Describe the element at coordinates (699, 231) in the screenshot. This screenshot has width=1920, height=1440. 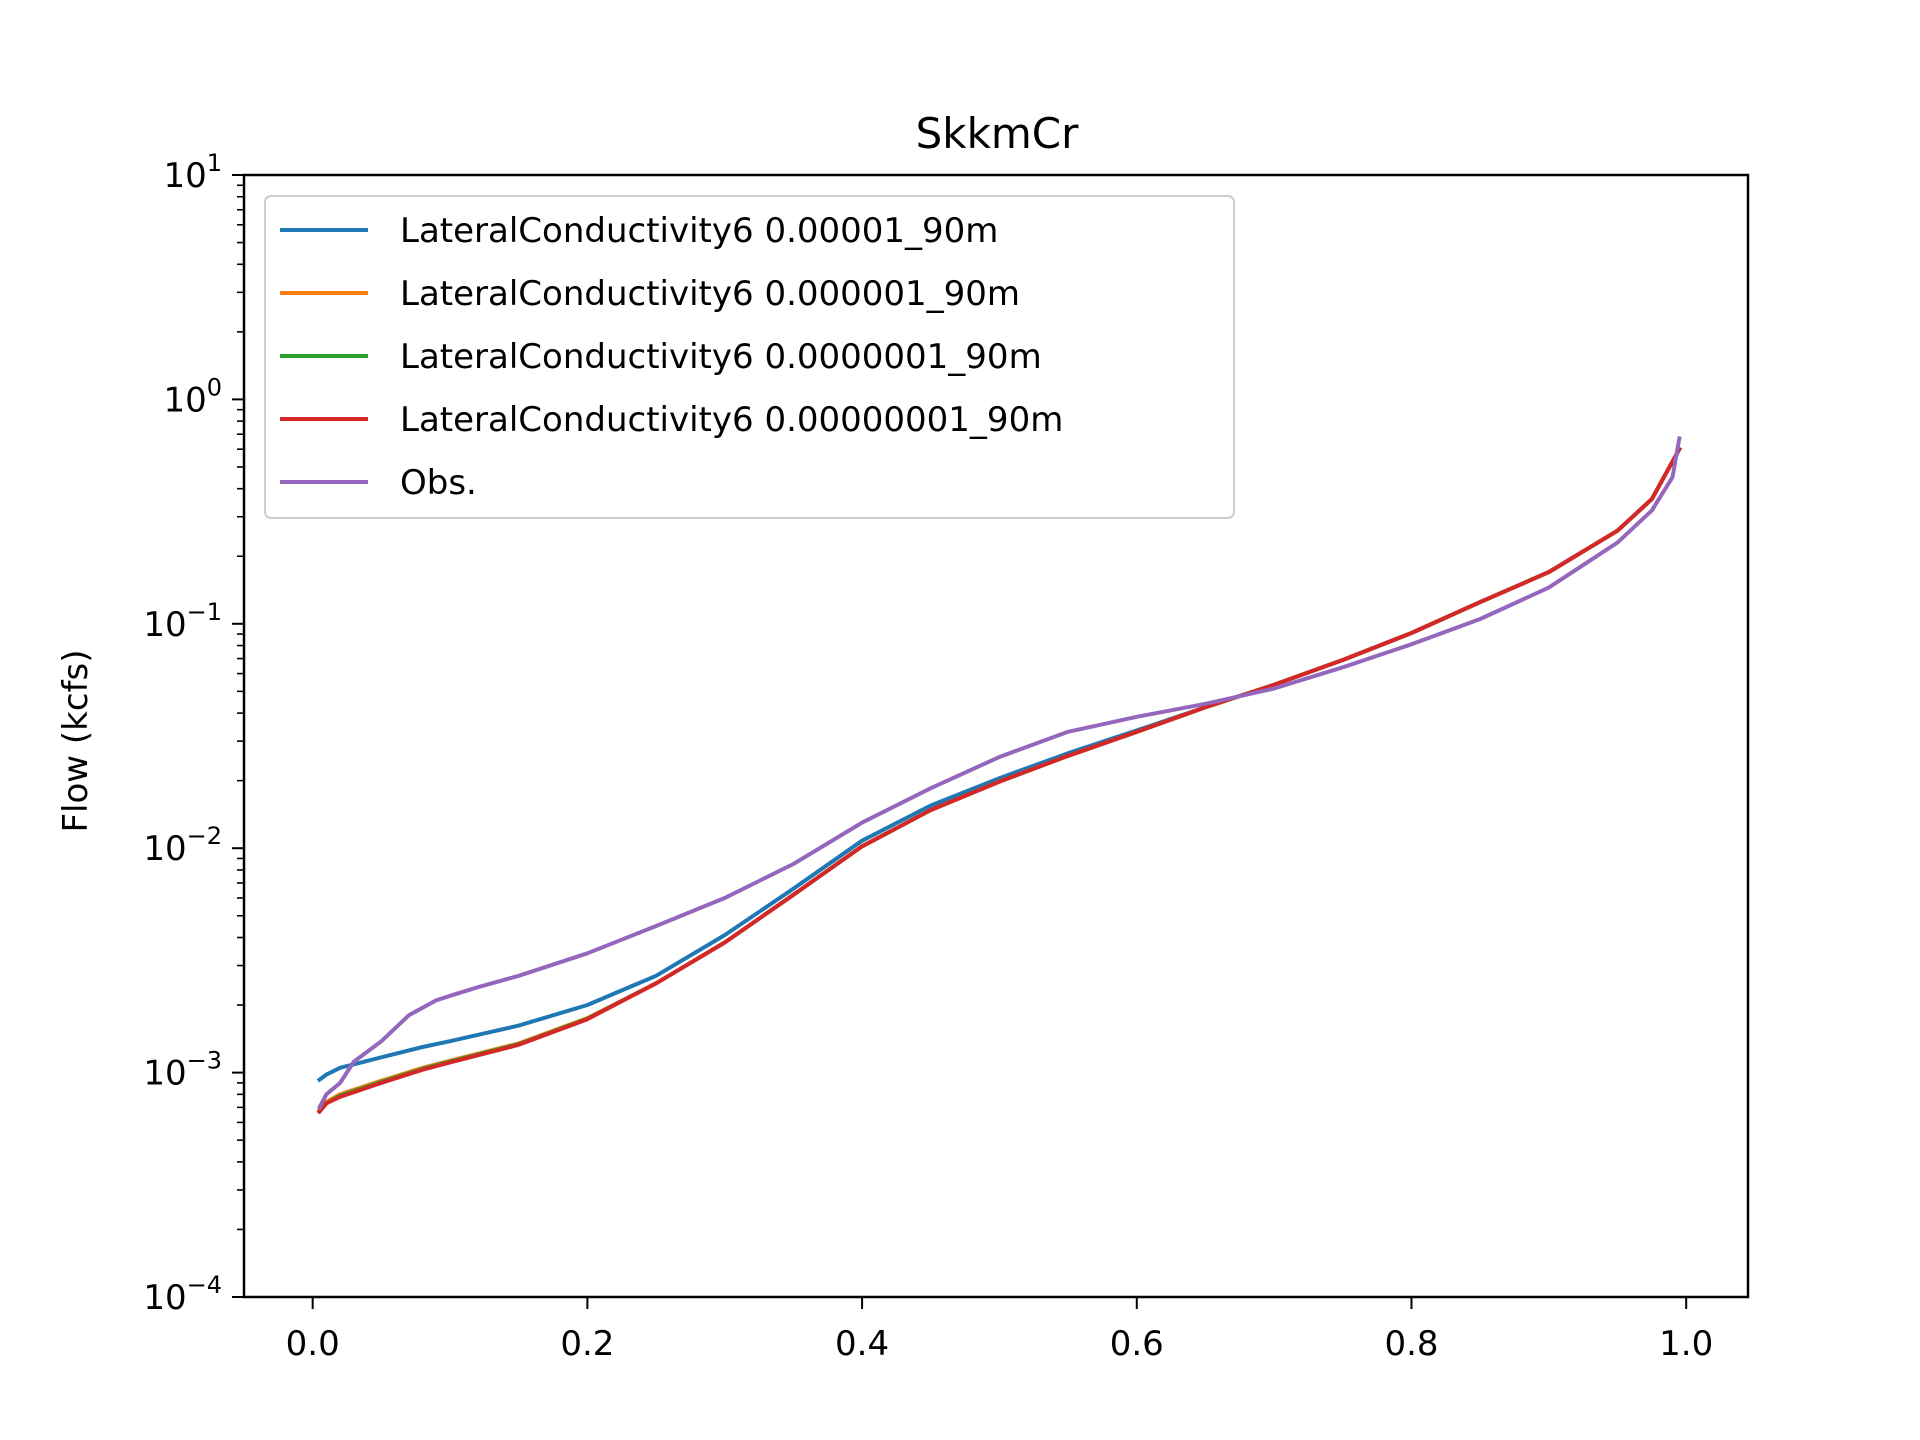
I see `legend-label: LateralConductivity6 0.00001_90m` at that location.